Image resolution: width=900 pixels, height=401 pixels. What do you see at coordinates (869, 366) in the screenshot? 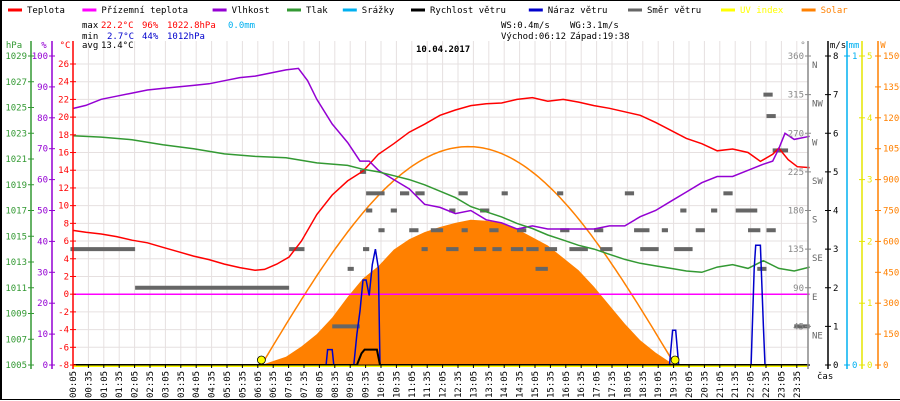
I see `uv-tick-label: 0` at bounding box center [869, 366].